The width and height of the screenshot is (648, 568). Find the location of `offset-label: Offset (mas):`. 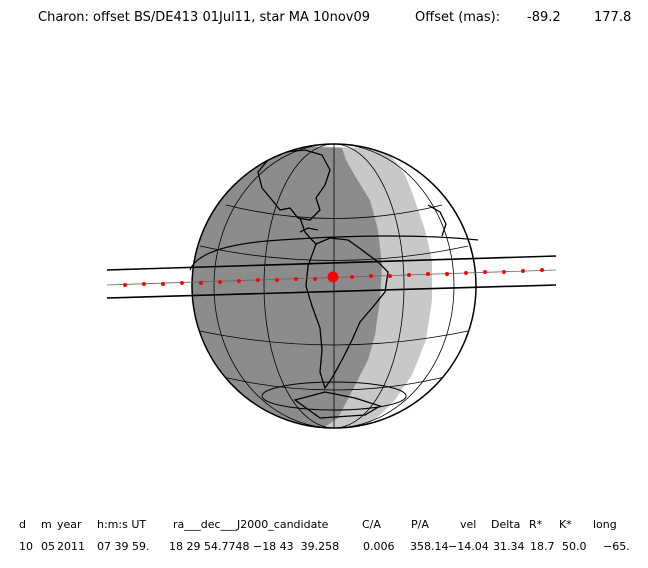

offset-label: Offset (mas): is located at coordinates (458, 17).